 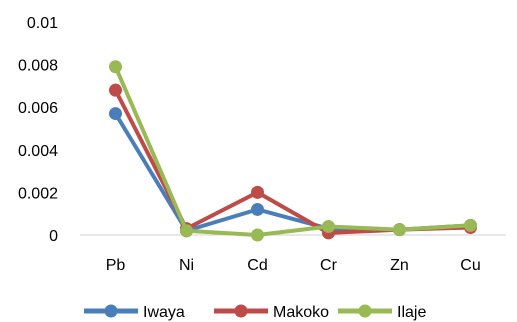 I want to click on y-axis-ticks: 0 0.002 0.004 0.006 0.008 0.01, so click(x=38, y=130).